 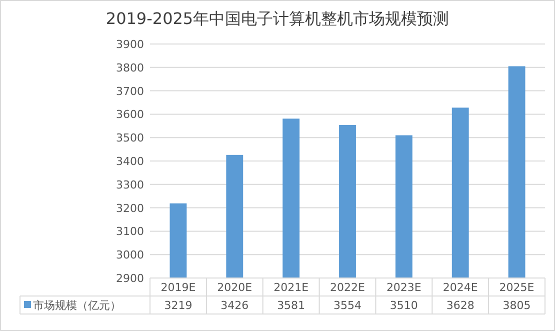 I want to click on y-tick-label: 3100, so click(x=130, y=231).